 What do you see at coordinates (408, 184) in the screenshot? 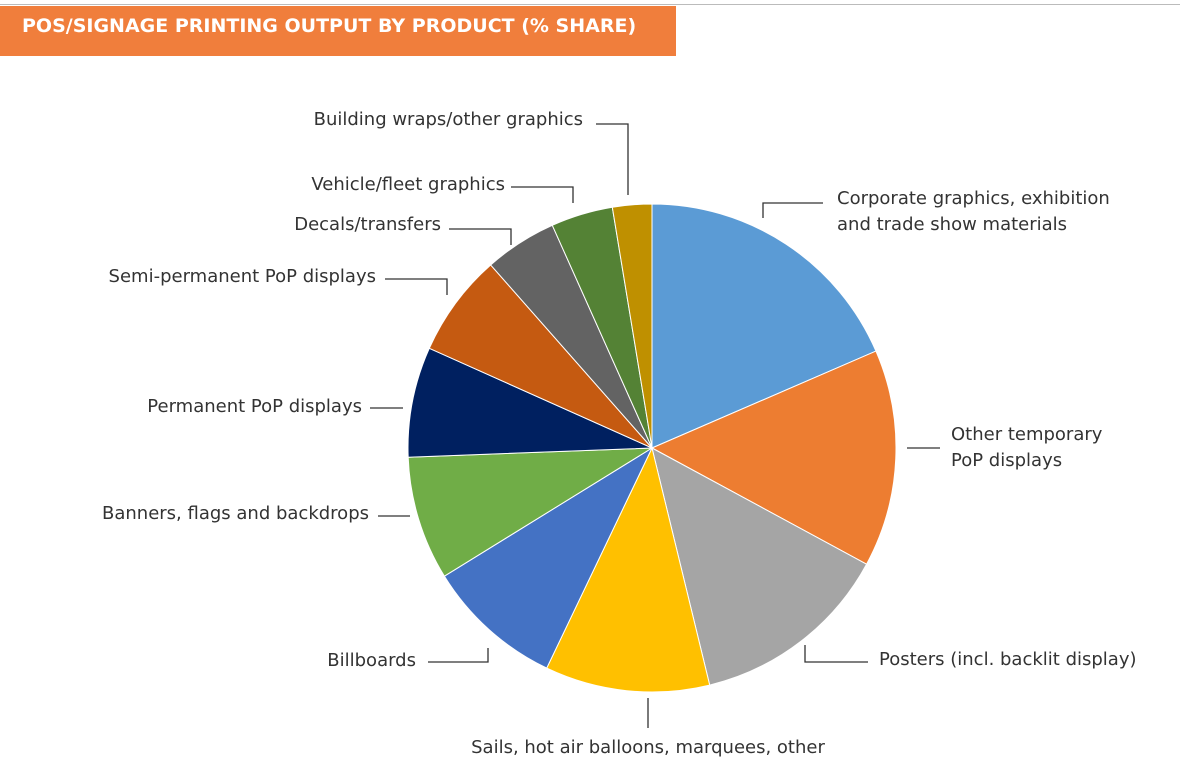
I see `slice-label: Vehicle/fleet graphics` at bounding box center [408, 184].